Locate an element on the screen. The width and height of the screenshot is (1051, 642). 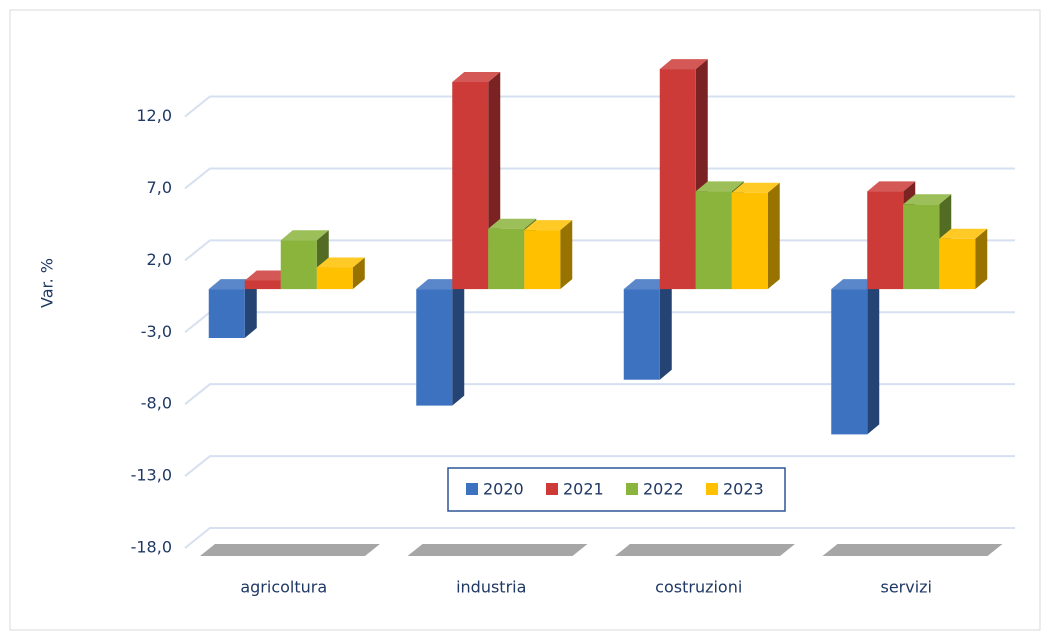
y-tick-label: 2,0 is located at coordinates (159, 259).